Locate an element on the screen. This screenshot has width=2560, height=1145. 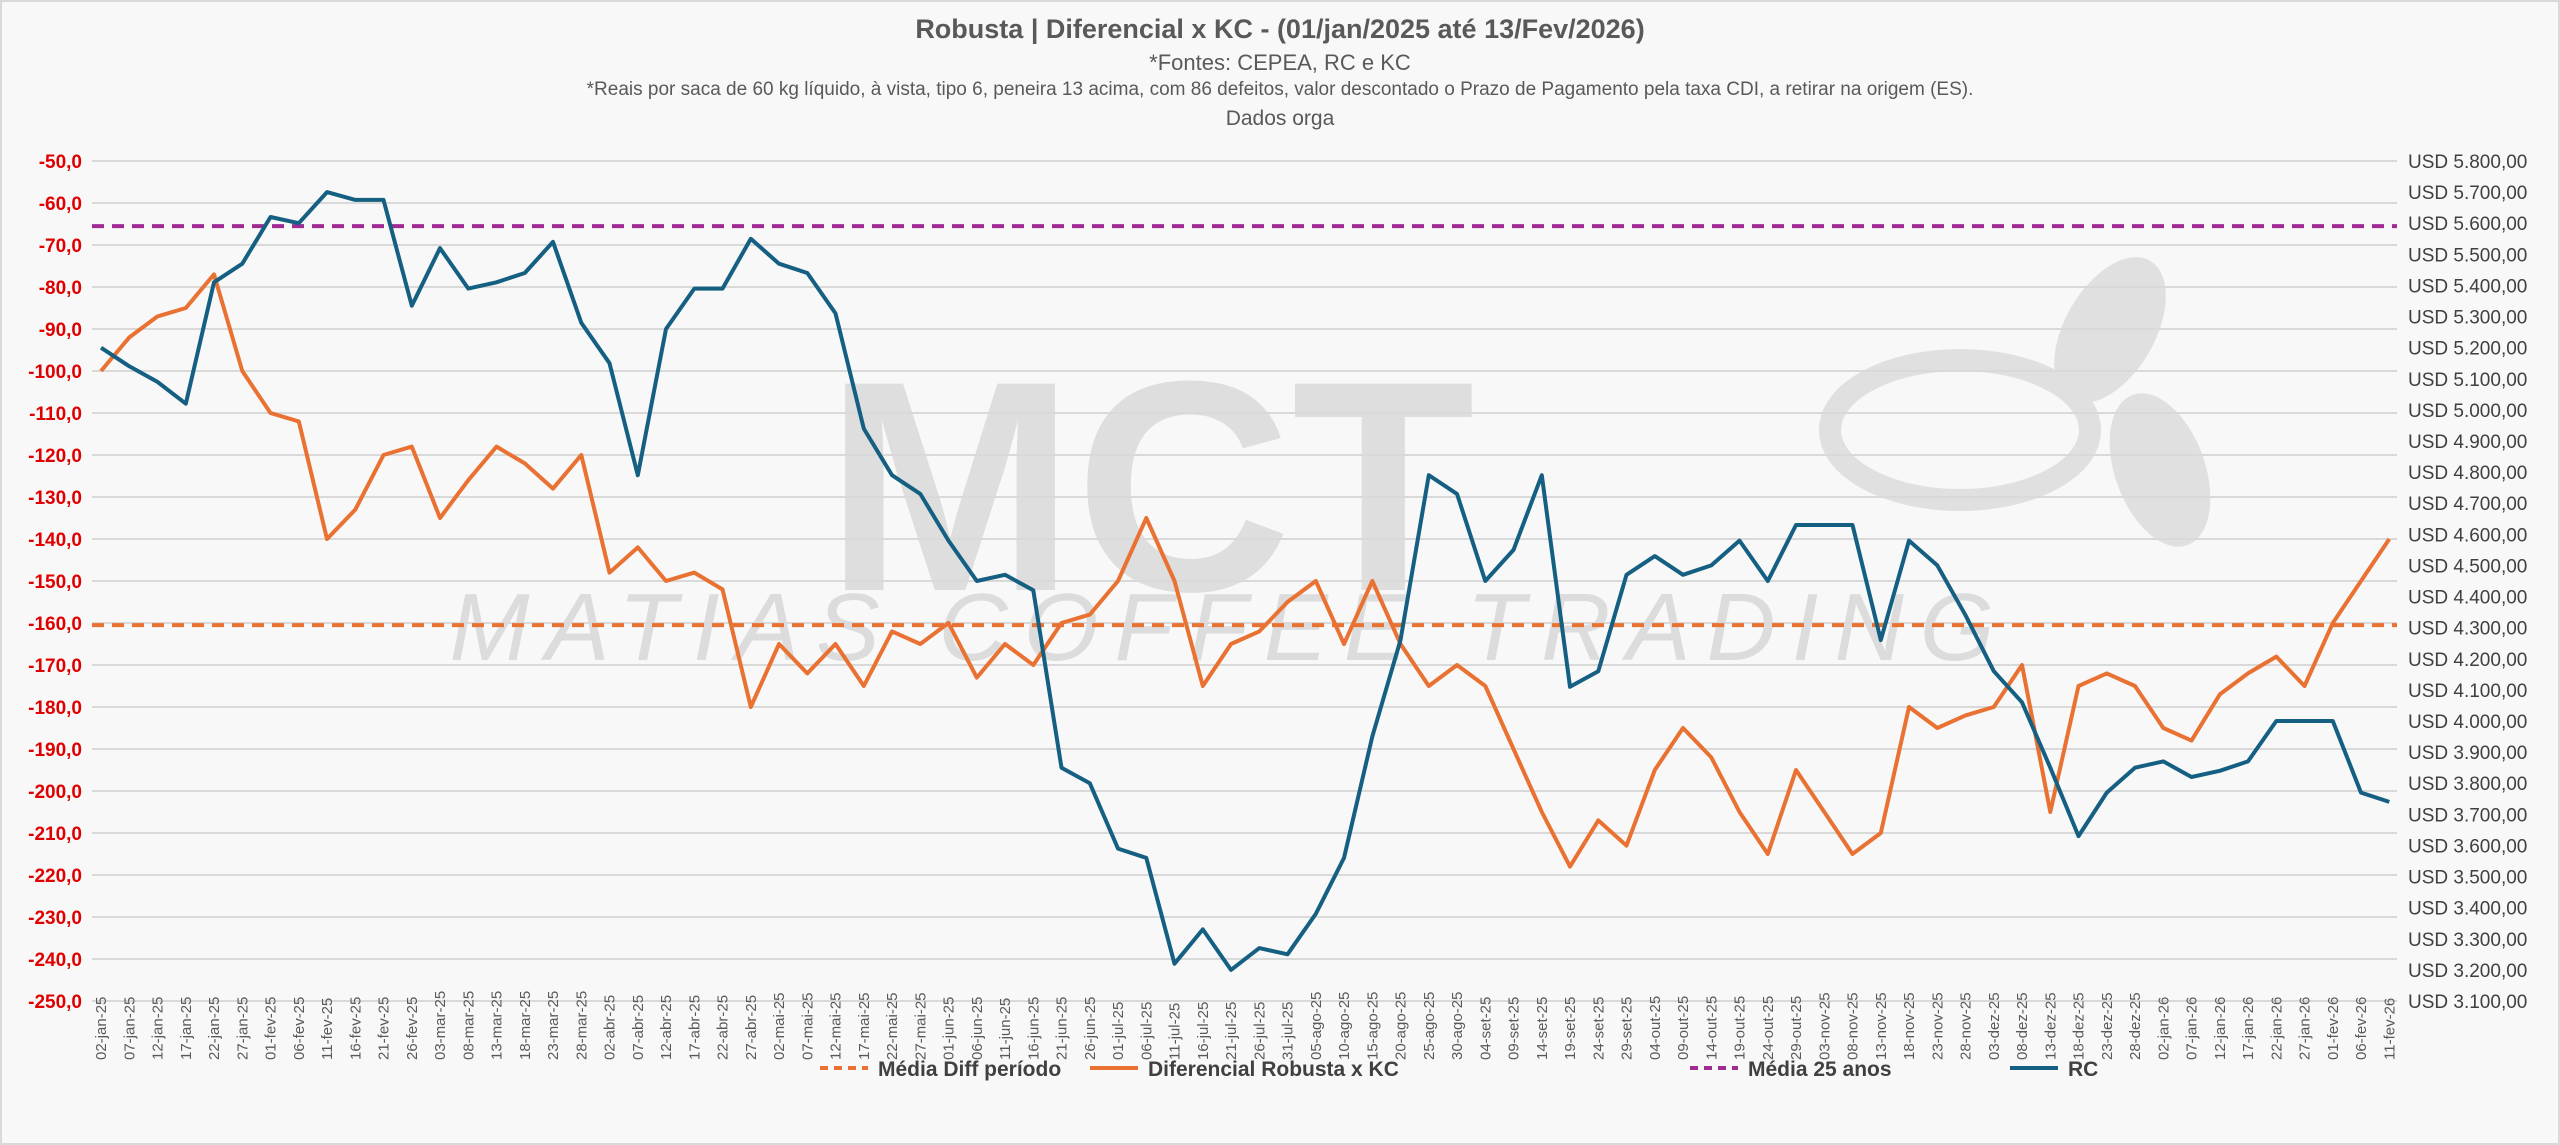
y-right-tick-label: USD 5.000,00 is located at coordinates (2467, 411).